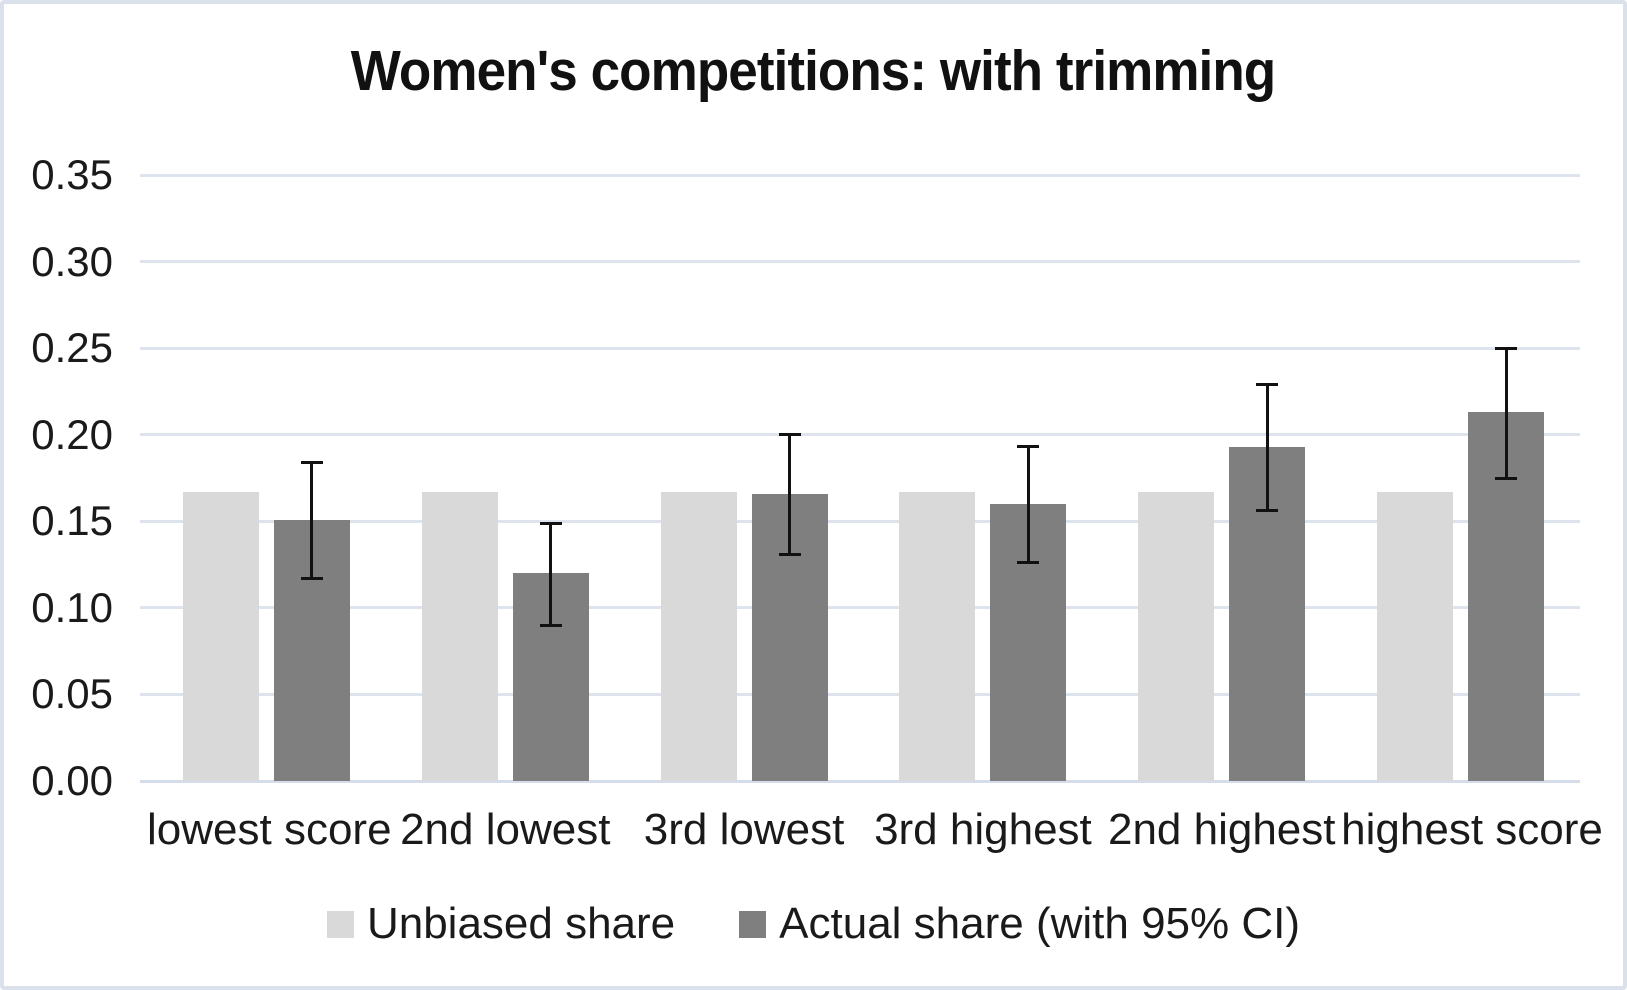 The width and height of the screenshot is (1627, 990). Describe the element at coordinates (72, 434) in the screenshot. I see `y-axis-tick-label: 0.20` at that location.